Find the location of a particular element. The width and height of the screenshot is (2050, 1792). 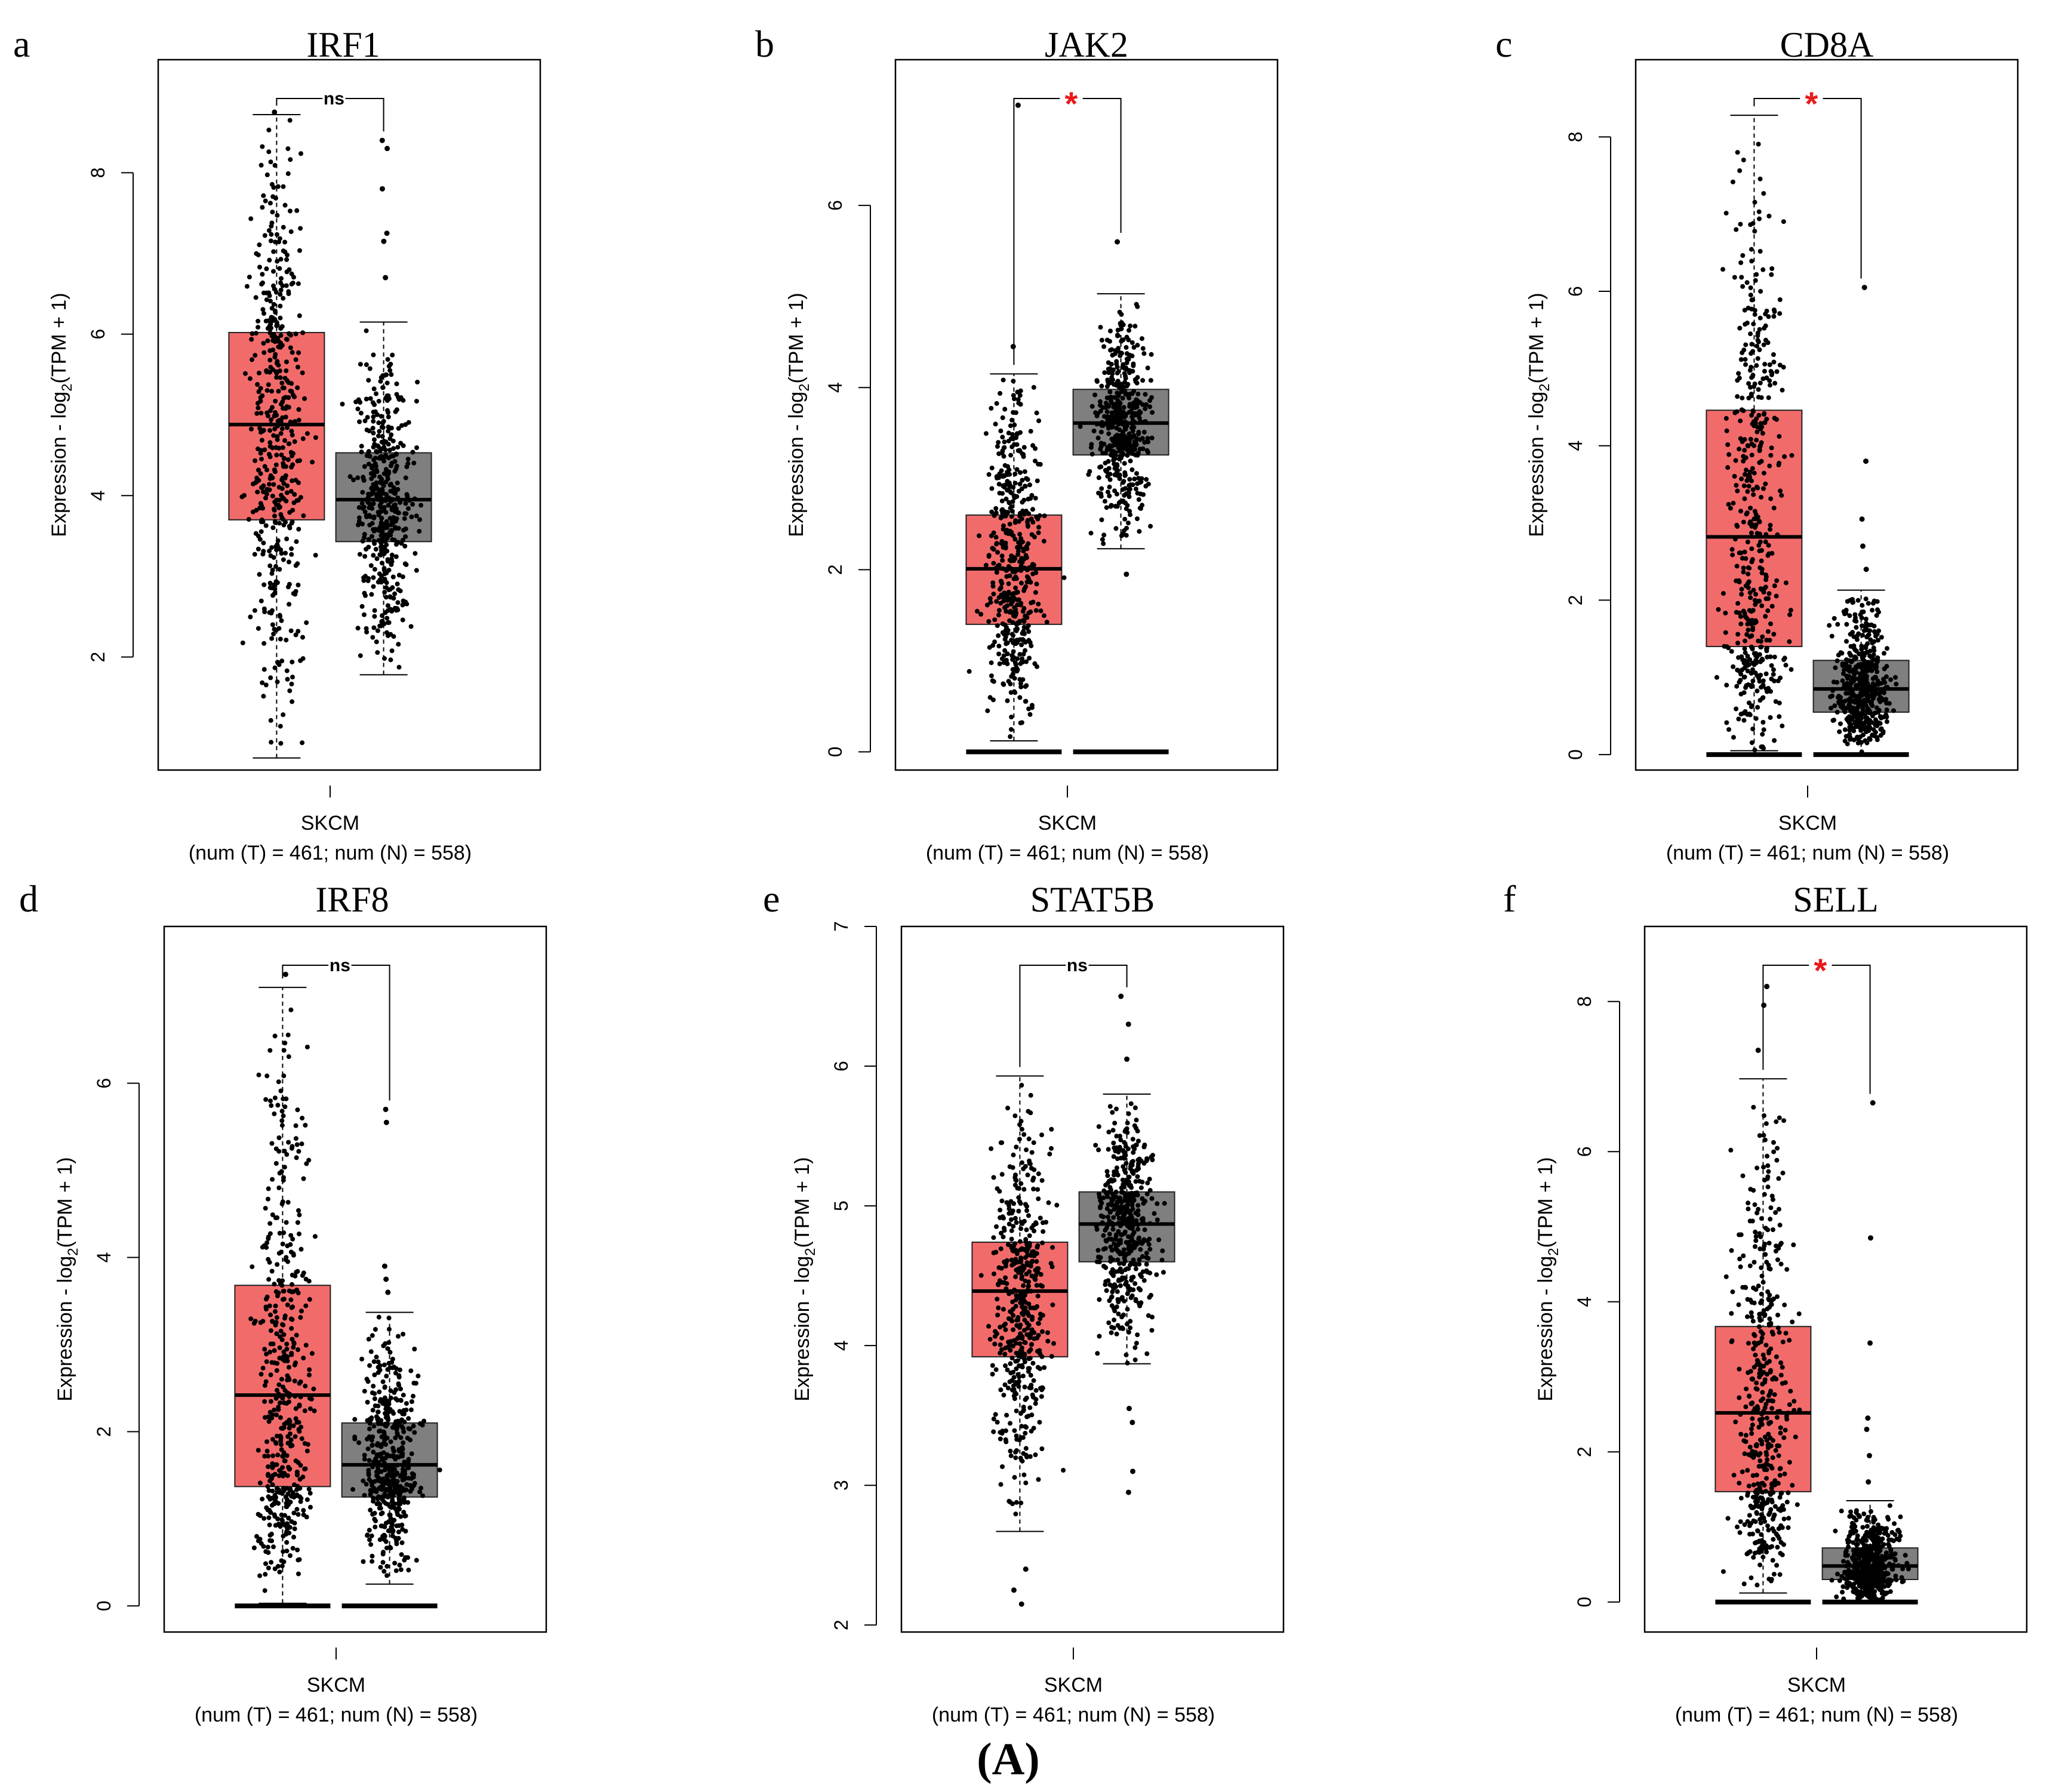

bracket-right is located at coordinates (364, 115).